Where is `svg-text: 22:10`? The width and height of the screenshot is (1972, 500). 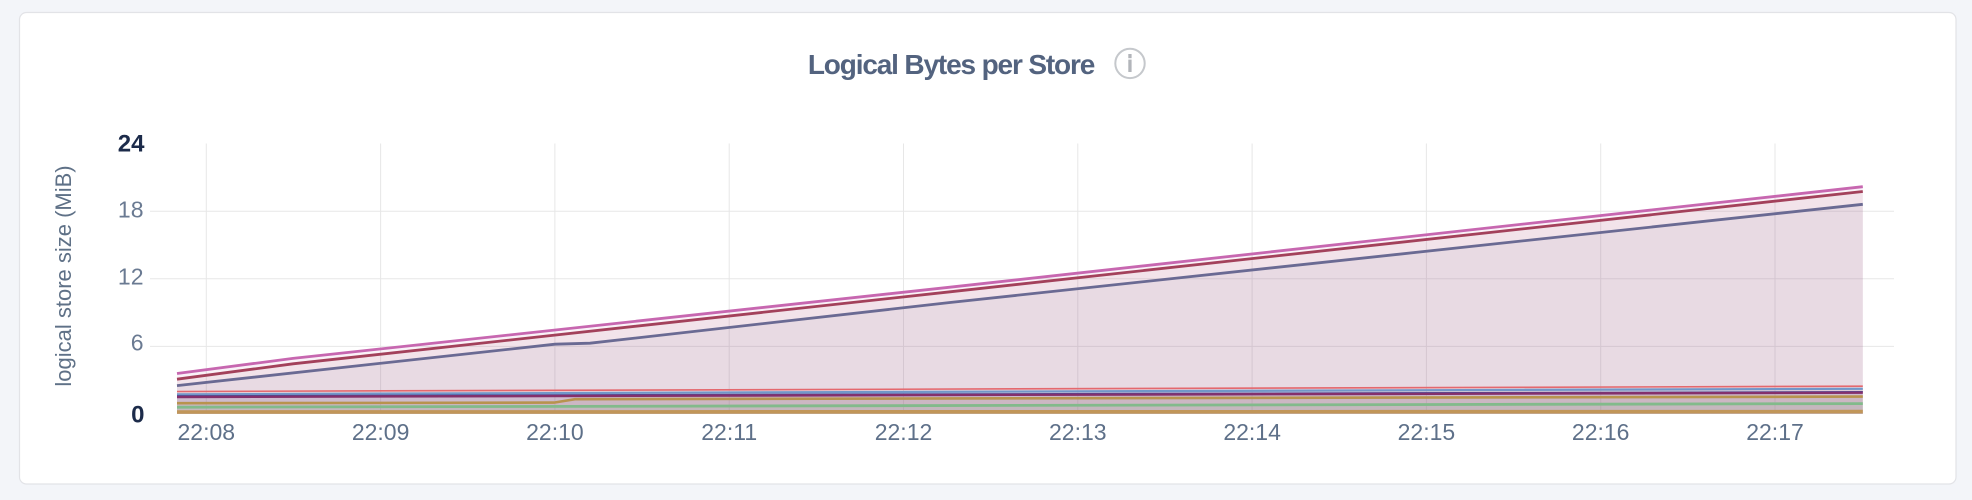 svg-text: 22:10 is located at coordinates (555, 432).